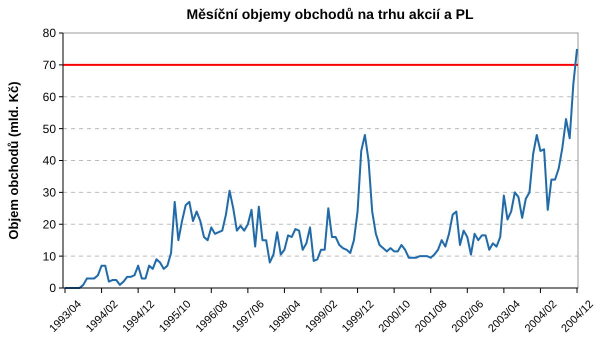 The image size is (597, 350). What do you see at coordinates (49, 33) in the screenshot?
I see `y-tick-label: 80` at bounding box center [49, 33].